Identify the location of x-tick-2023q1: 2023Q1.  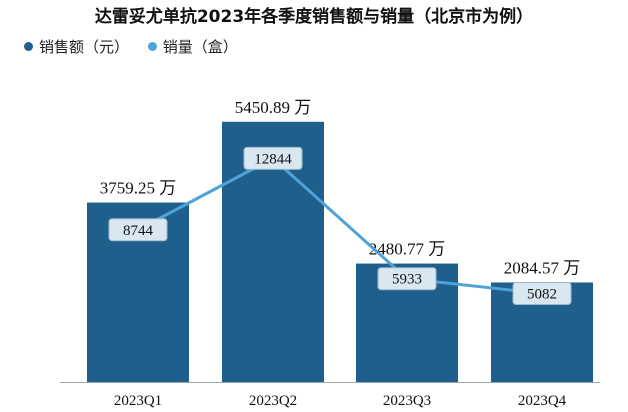
(138, 401).